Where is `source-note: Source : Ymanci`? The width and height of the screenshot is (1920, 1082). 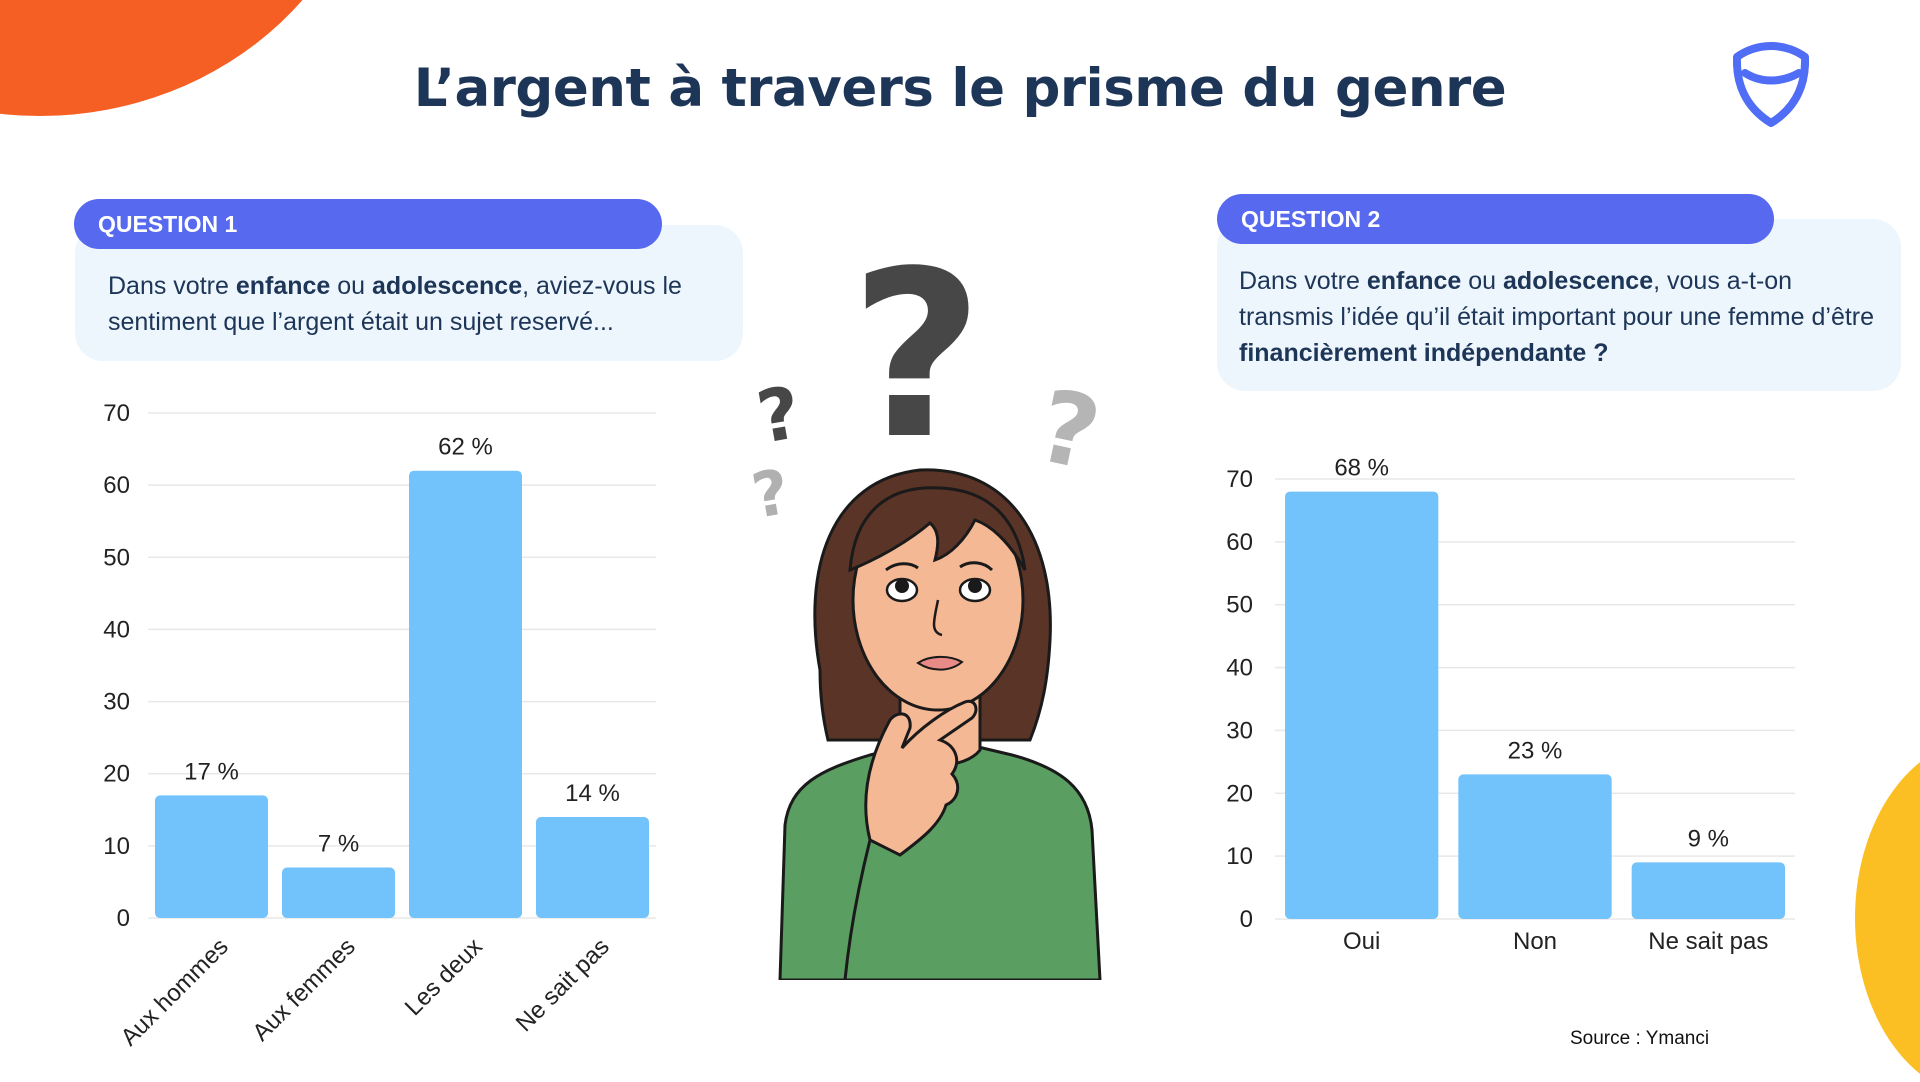
source-note: Source : Ymanci is located at coordinates (1640, 1038).